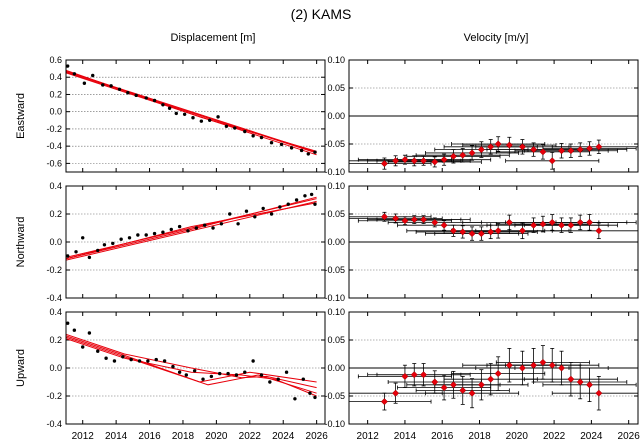 The width and height of the screenshot is (643, 446). Describe the element at coordinates (55, 312) in the screenshot. I see `y-tick-label: 0.4` at that location.